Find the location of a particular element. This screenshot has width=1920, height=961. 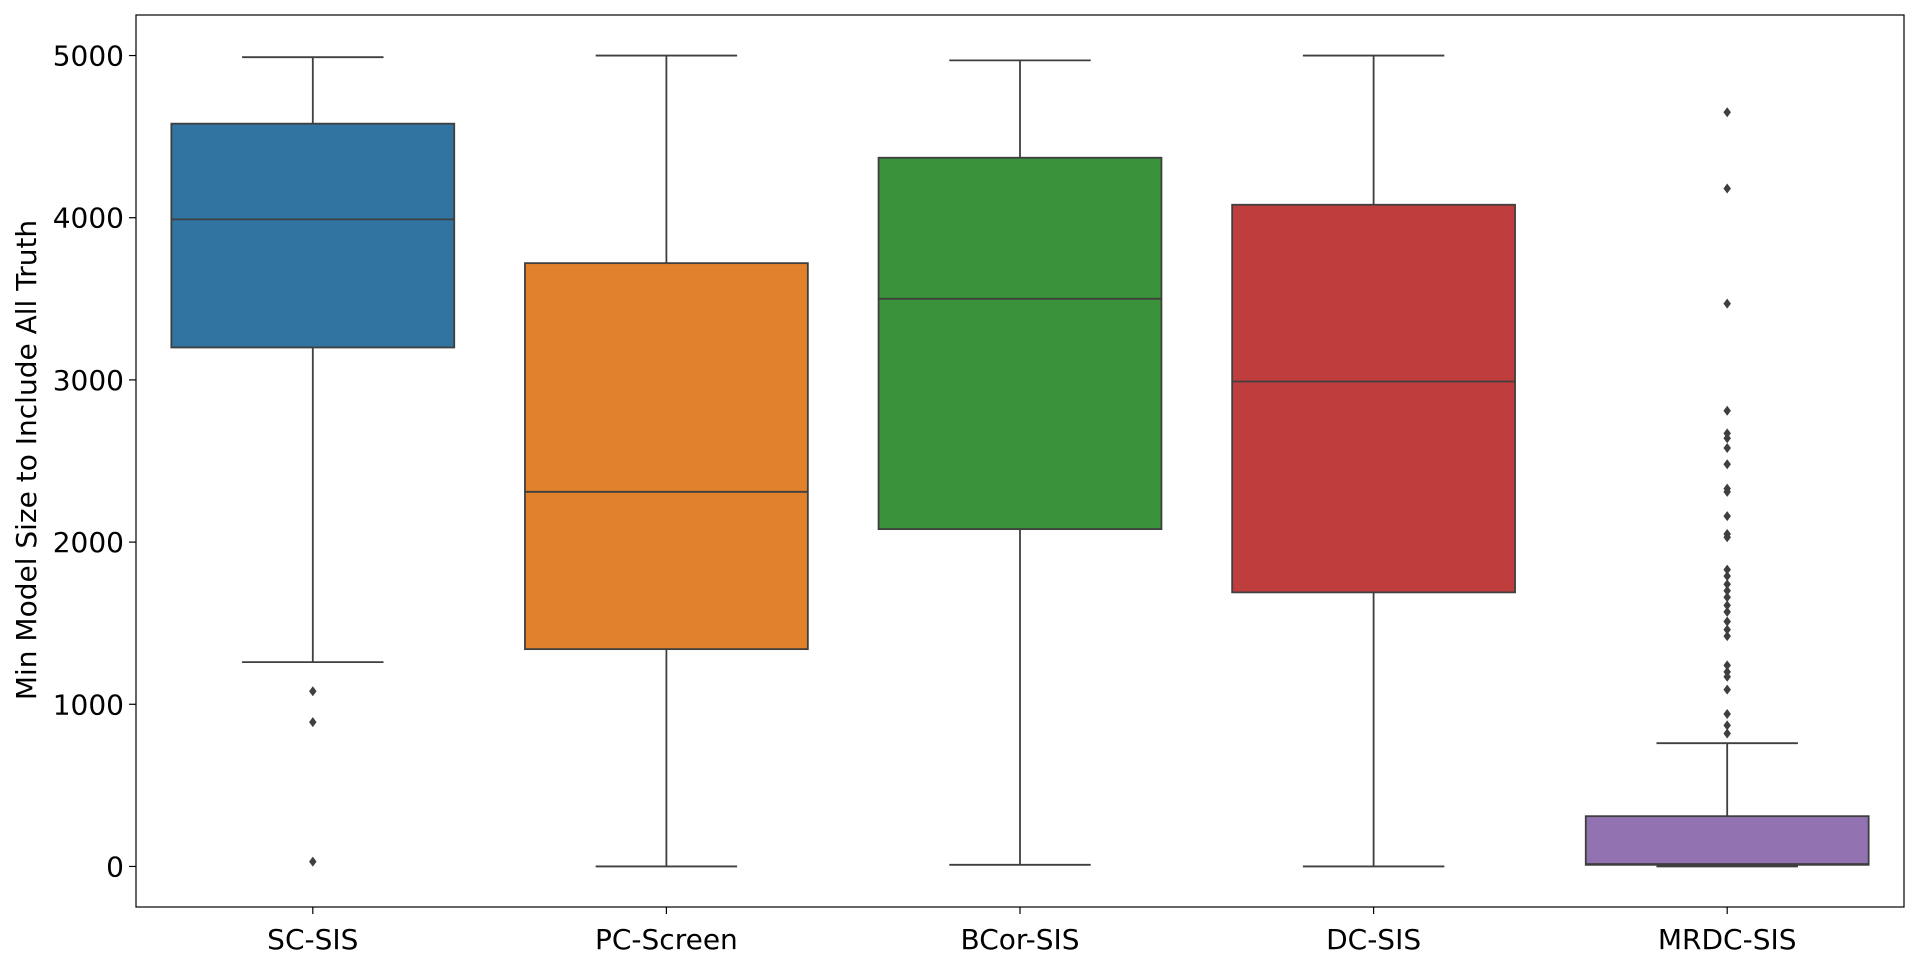

y-axis-label: Min Model Size to Include All Truth is located at coordinates (26, 460).